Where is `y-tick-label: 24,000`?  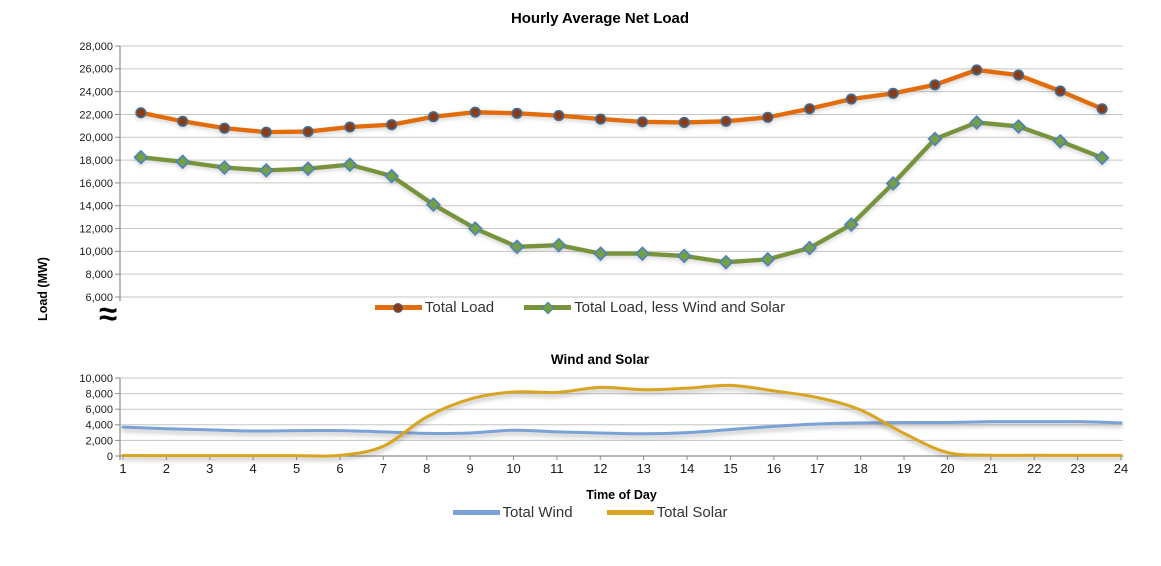
y-tick-label: 24,000 is located at coordinates (96, 92).